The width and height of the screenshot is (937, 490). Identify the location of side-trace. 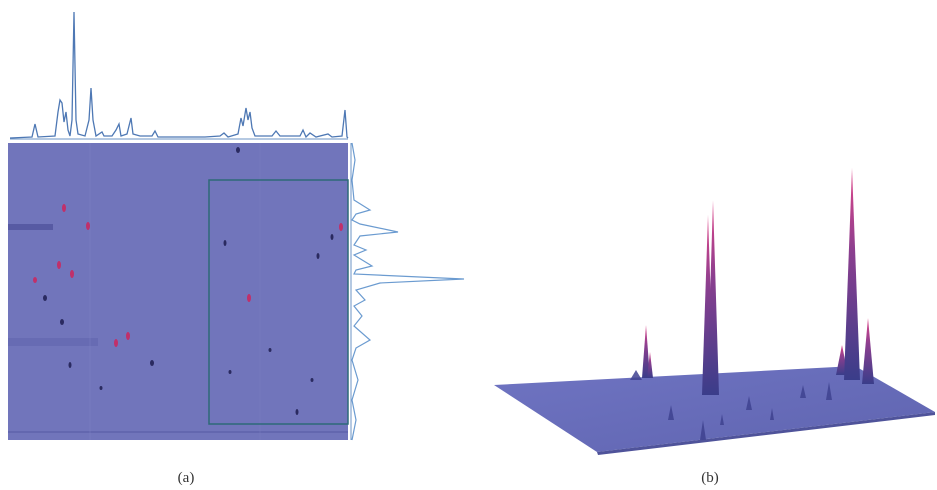
(407, 291).